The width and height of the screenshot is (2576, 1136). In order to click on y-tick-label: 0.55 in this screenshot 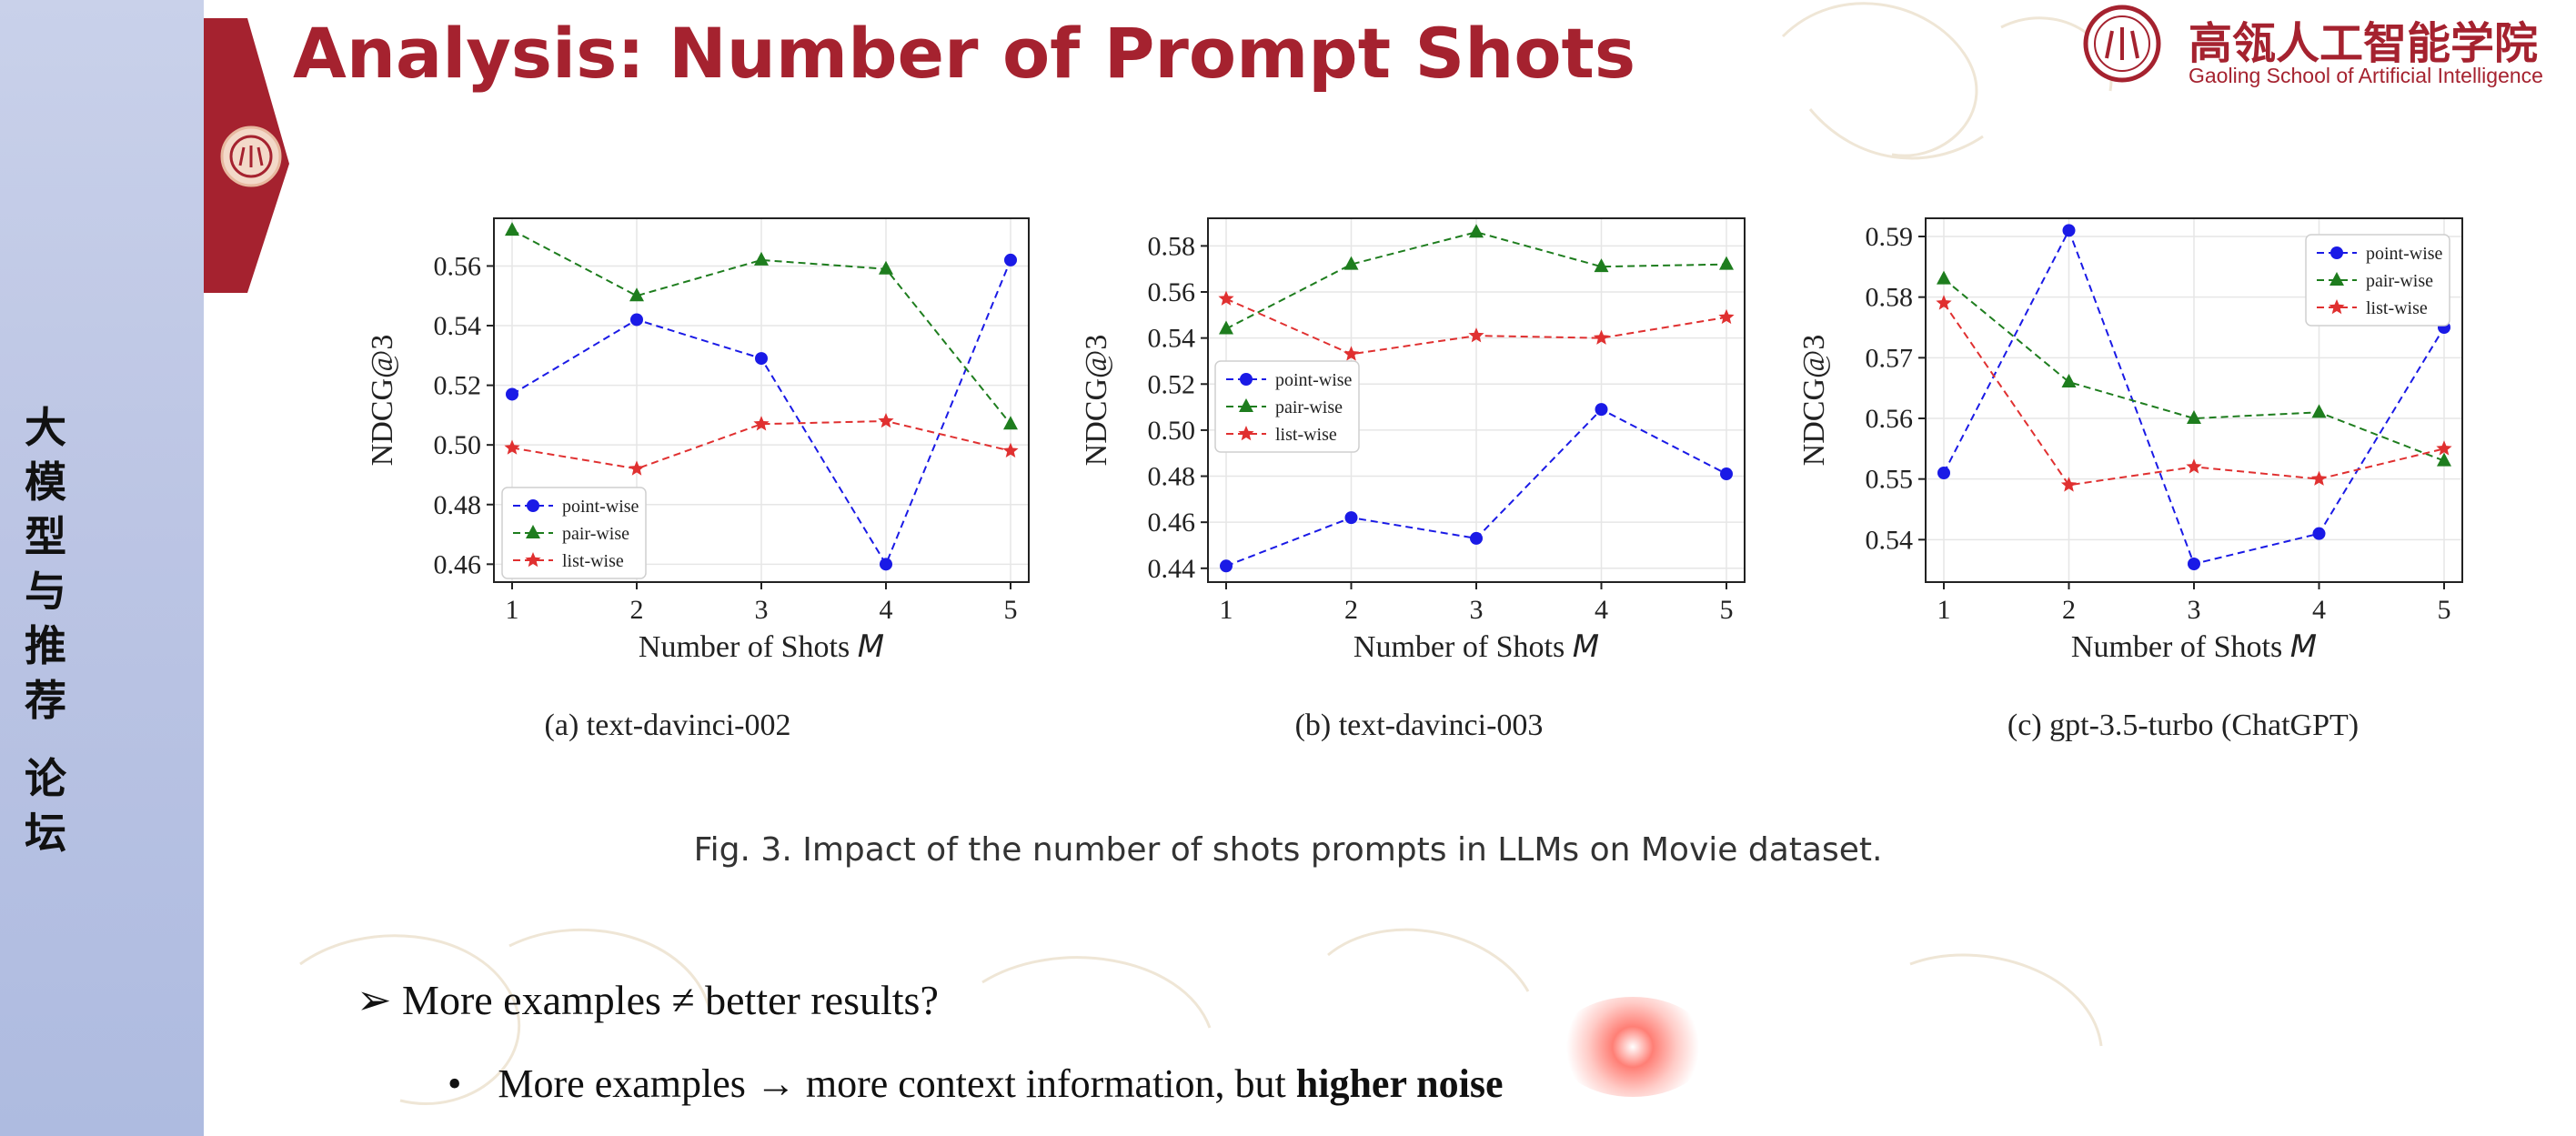, I will do `click(1890, 480)`.